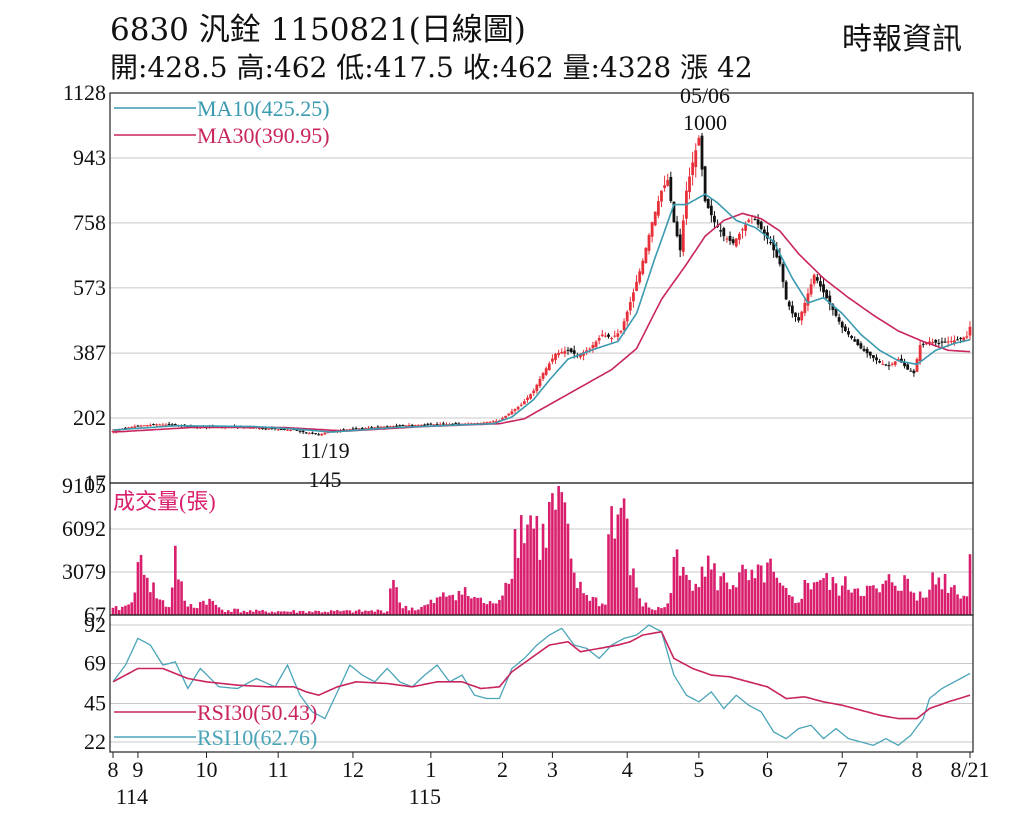  Describe the element at coordinates (902, 39) in the screenshot. I see `source-label: 時報資訊` at that location.